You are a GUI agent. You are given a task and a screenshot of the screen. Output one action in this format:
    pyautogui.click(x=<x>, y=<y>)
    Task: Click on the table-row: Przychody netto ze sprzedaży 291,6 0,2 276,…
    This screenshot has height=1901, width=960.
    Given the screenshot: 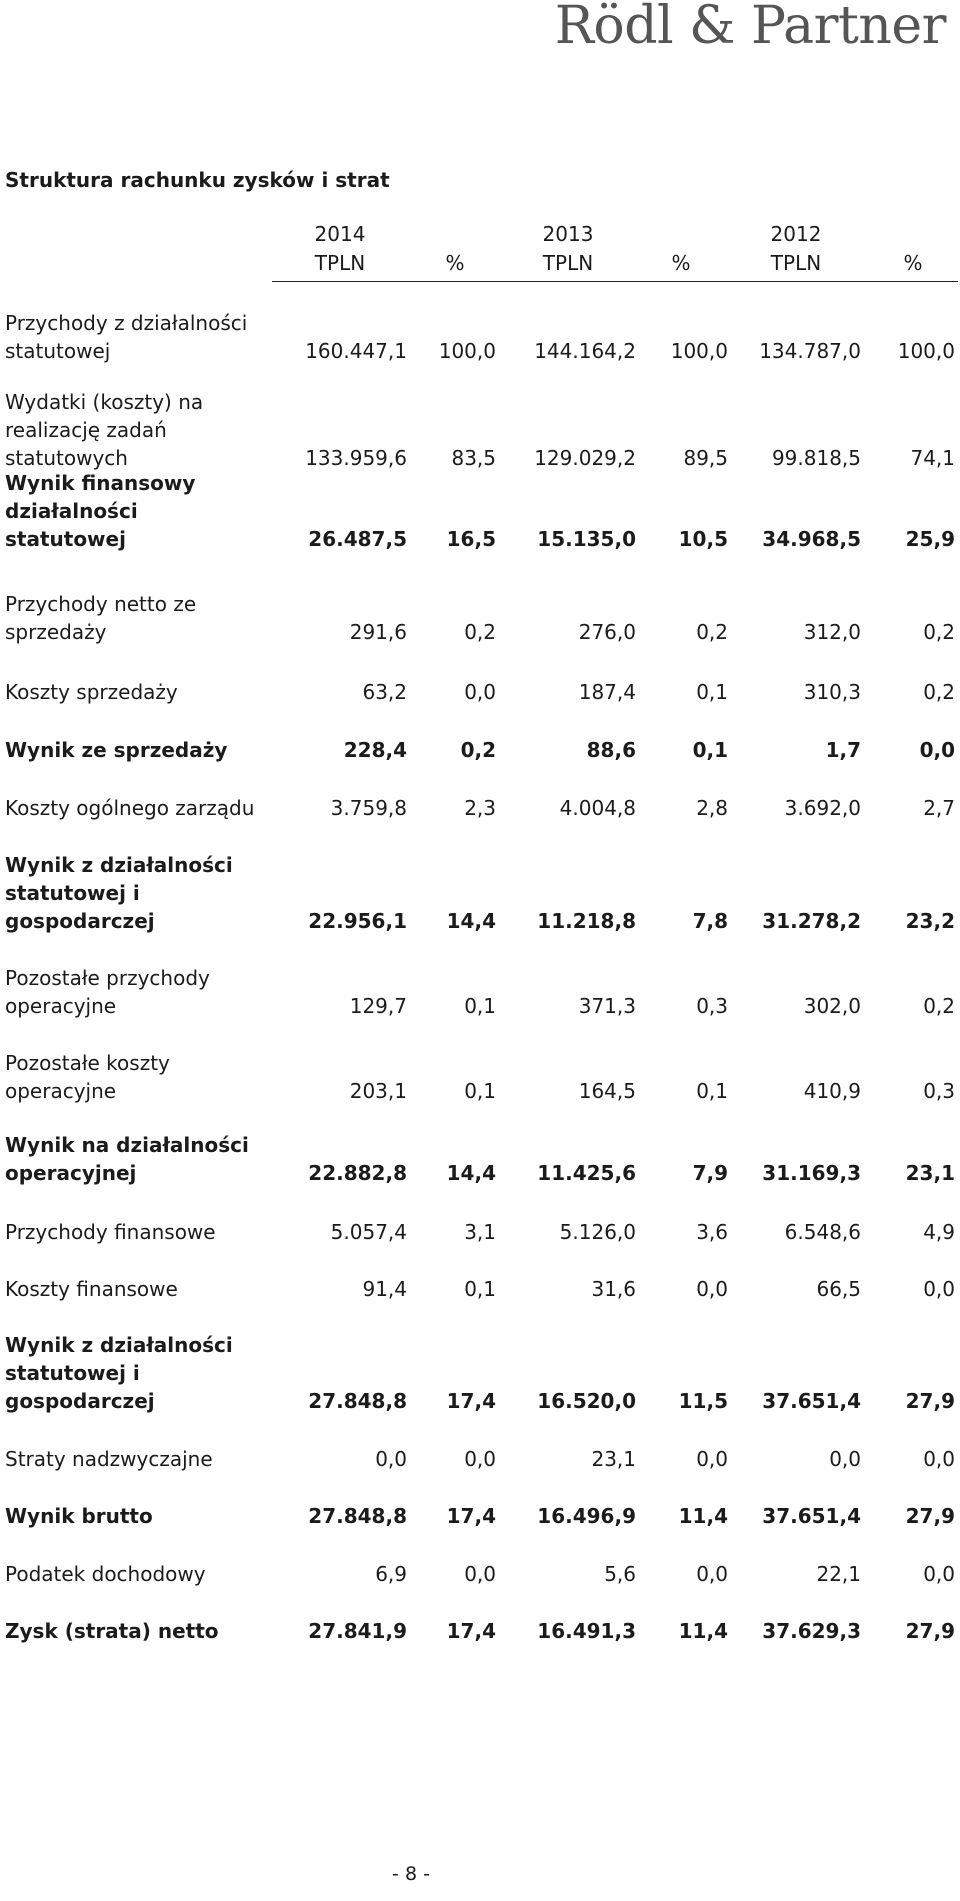 What is the action you would take?
    pyautogui.click(x=480, y=619)
    